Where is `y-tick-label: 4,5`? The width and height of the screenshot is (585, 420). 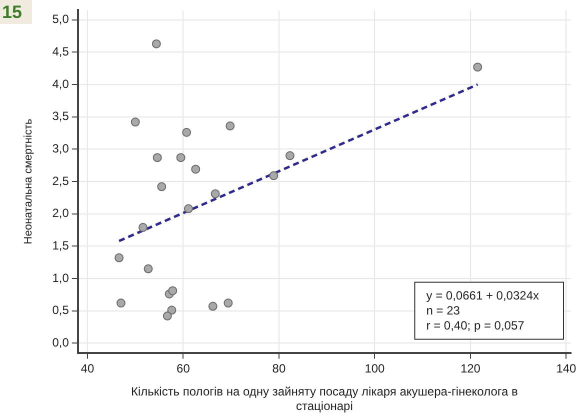 y-tick-label: 4,5 is located at coordinates (61, 51).